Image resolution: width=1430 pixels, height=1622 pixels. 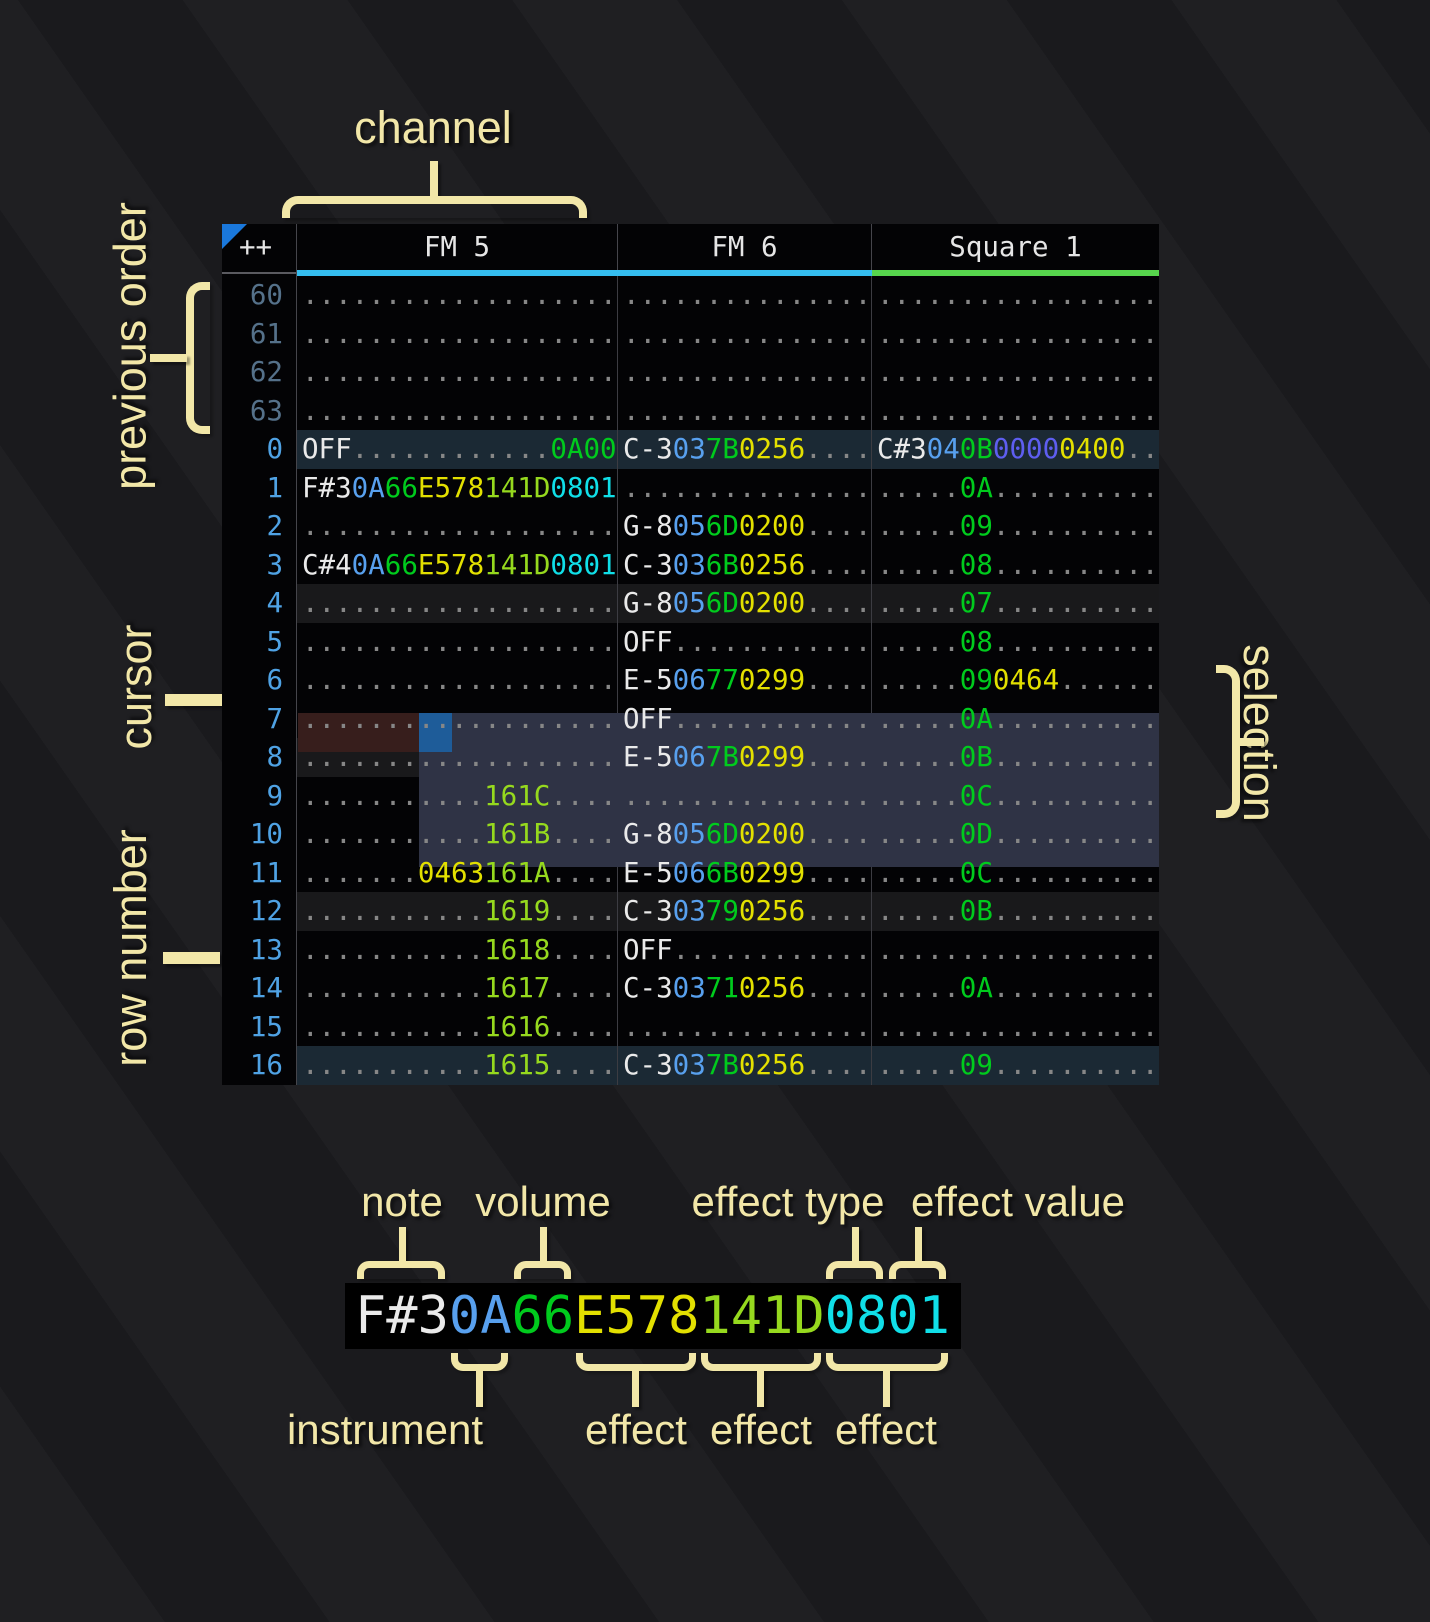 I want to click on channel-header-fm5: FM 5, so click(x=457, y=247).